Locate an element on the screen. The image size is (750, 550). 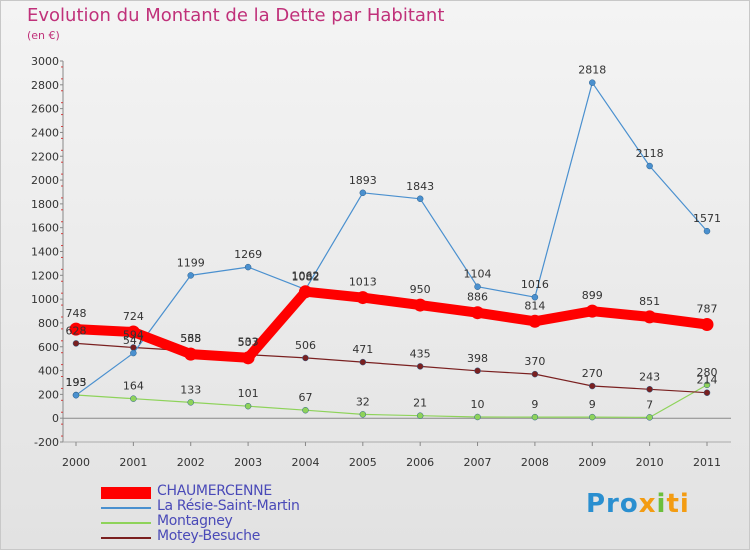
legend-label: Montagney is located at coordinates (195, 521).